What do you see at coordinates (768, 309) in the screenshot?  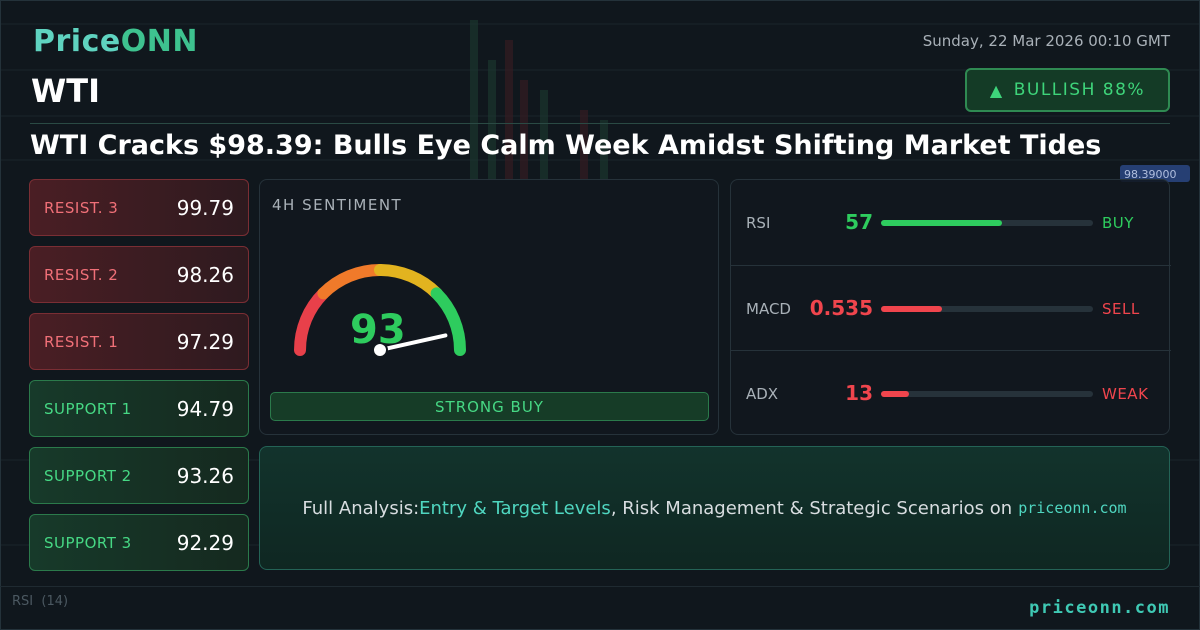 I see `indicator-name: MACD` at bounding box center [768, 309].